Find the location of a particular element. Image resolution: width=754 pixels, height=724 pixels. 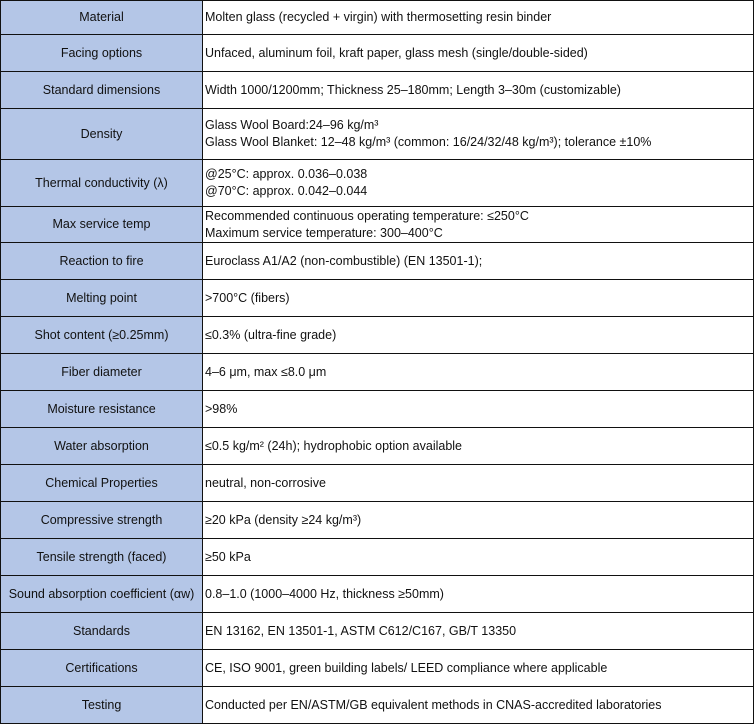

value-line: ≥50 kPa is located at coordinates (228, 556).